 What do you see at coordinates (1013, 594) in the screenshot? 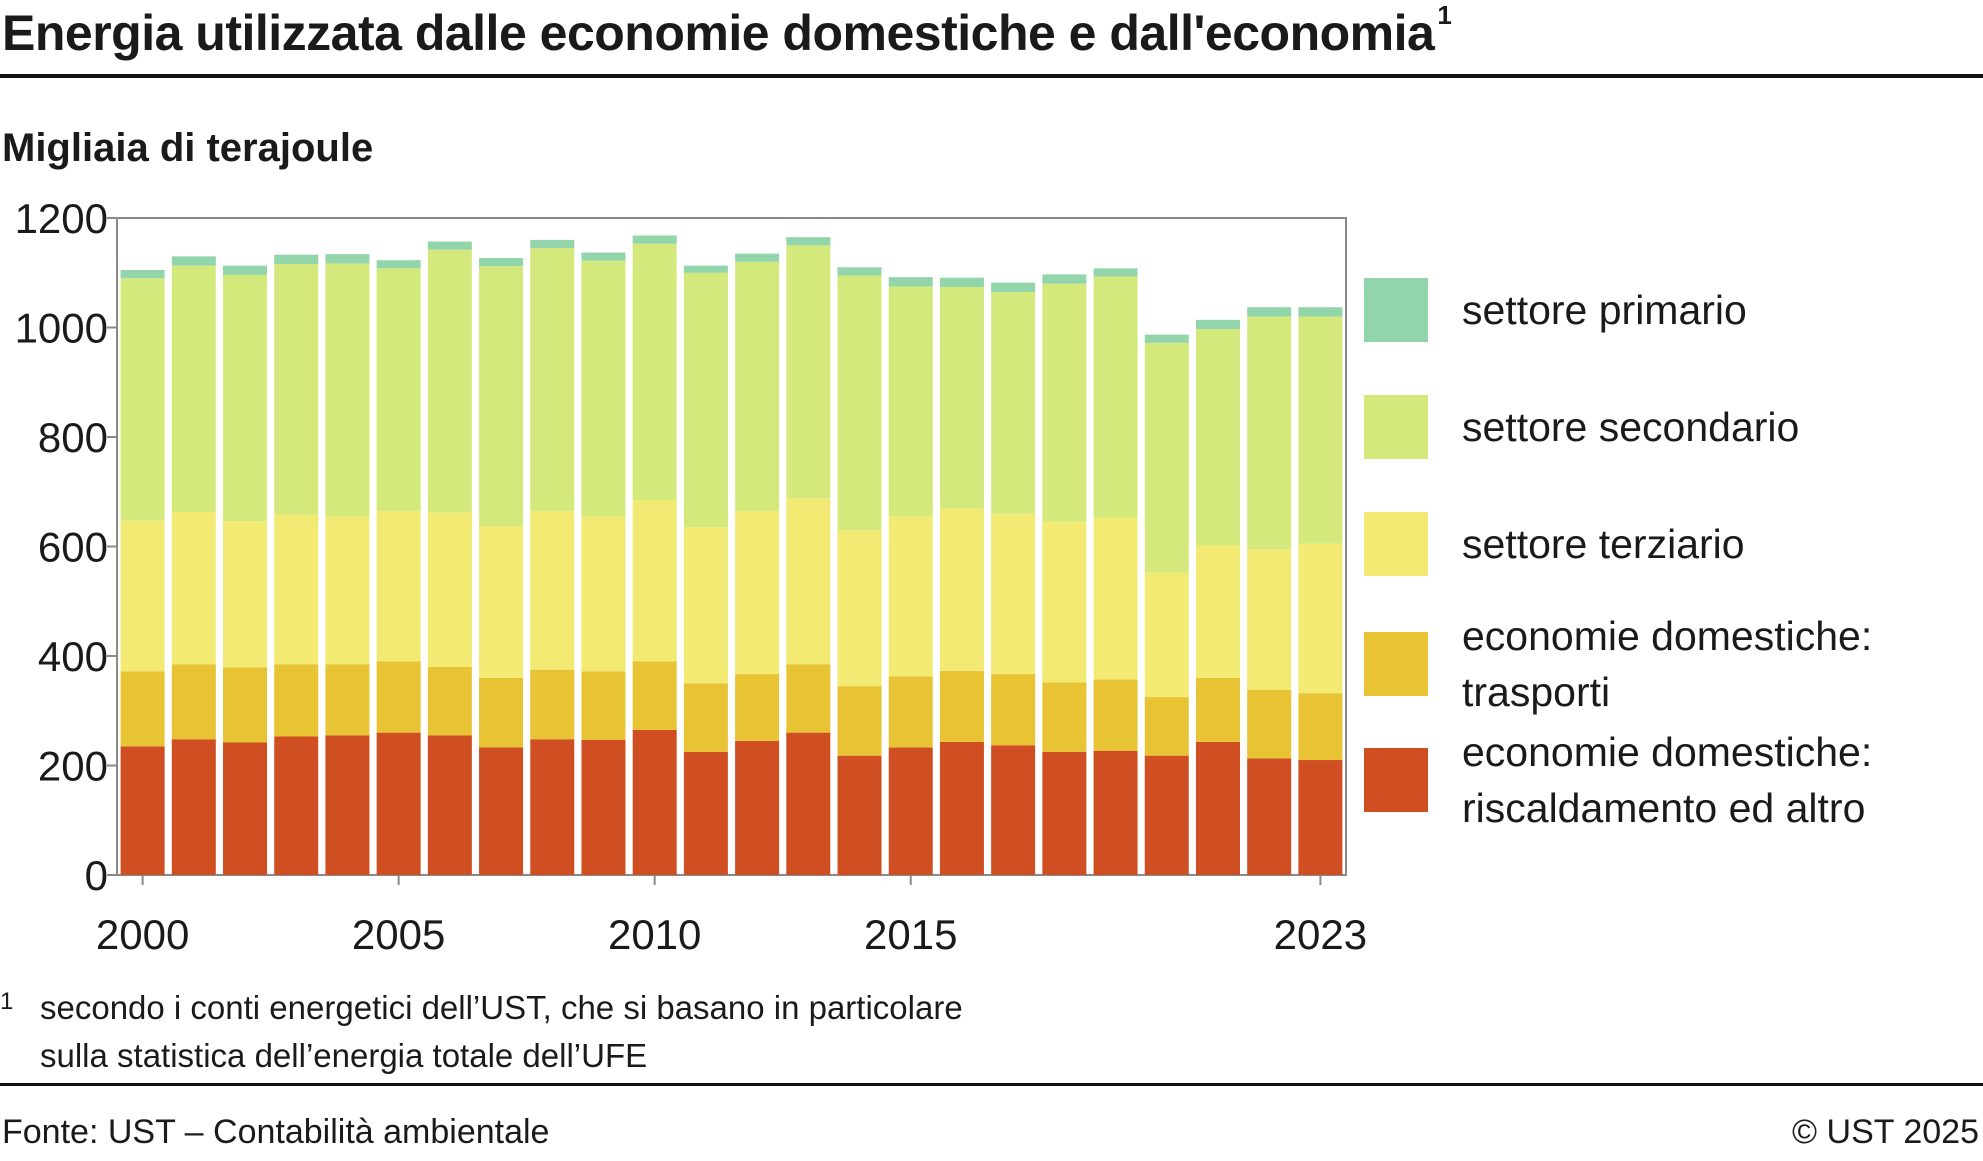
I see `bar-segment-2017-s2` at bounding box center [1013, 594].